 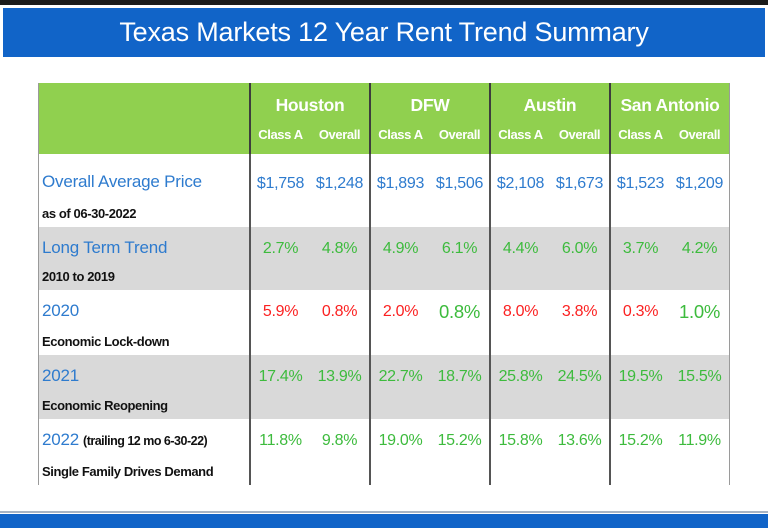 I want to click on value-cell: 1.0%, so click(x=699, y=311).